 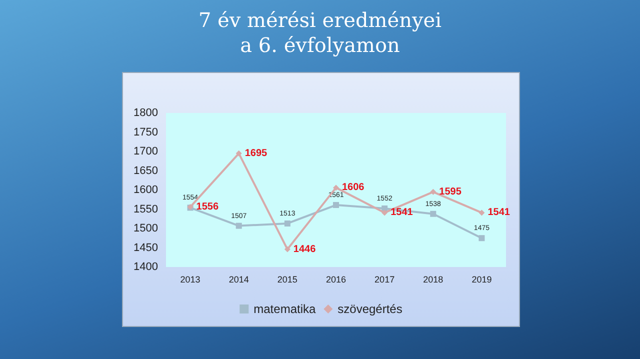 I want to click on data-label: 1606, so click(x=353, y=188).